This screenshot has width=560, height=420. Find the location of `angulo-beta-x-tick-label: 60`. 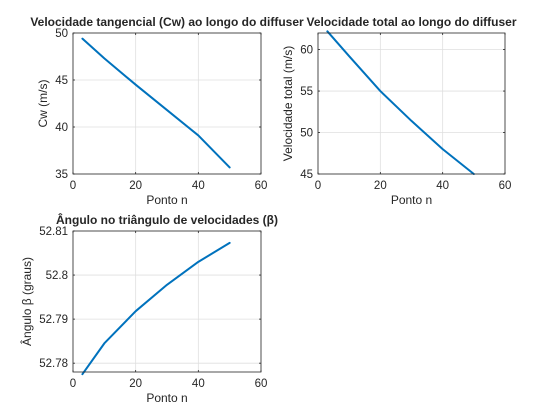

angulo-beta-x-tick-label: 60 is located at coordinates (261, 384).